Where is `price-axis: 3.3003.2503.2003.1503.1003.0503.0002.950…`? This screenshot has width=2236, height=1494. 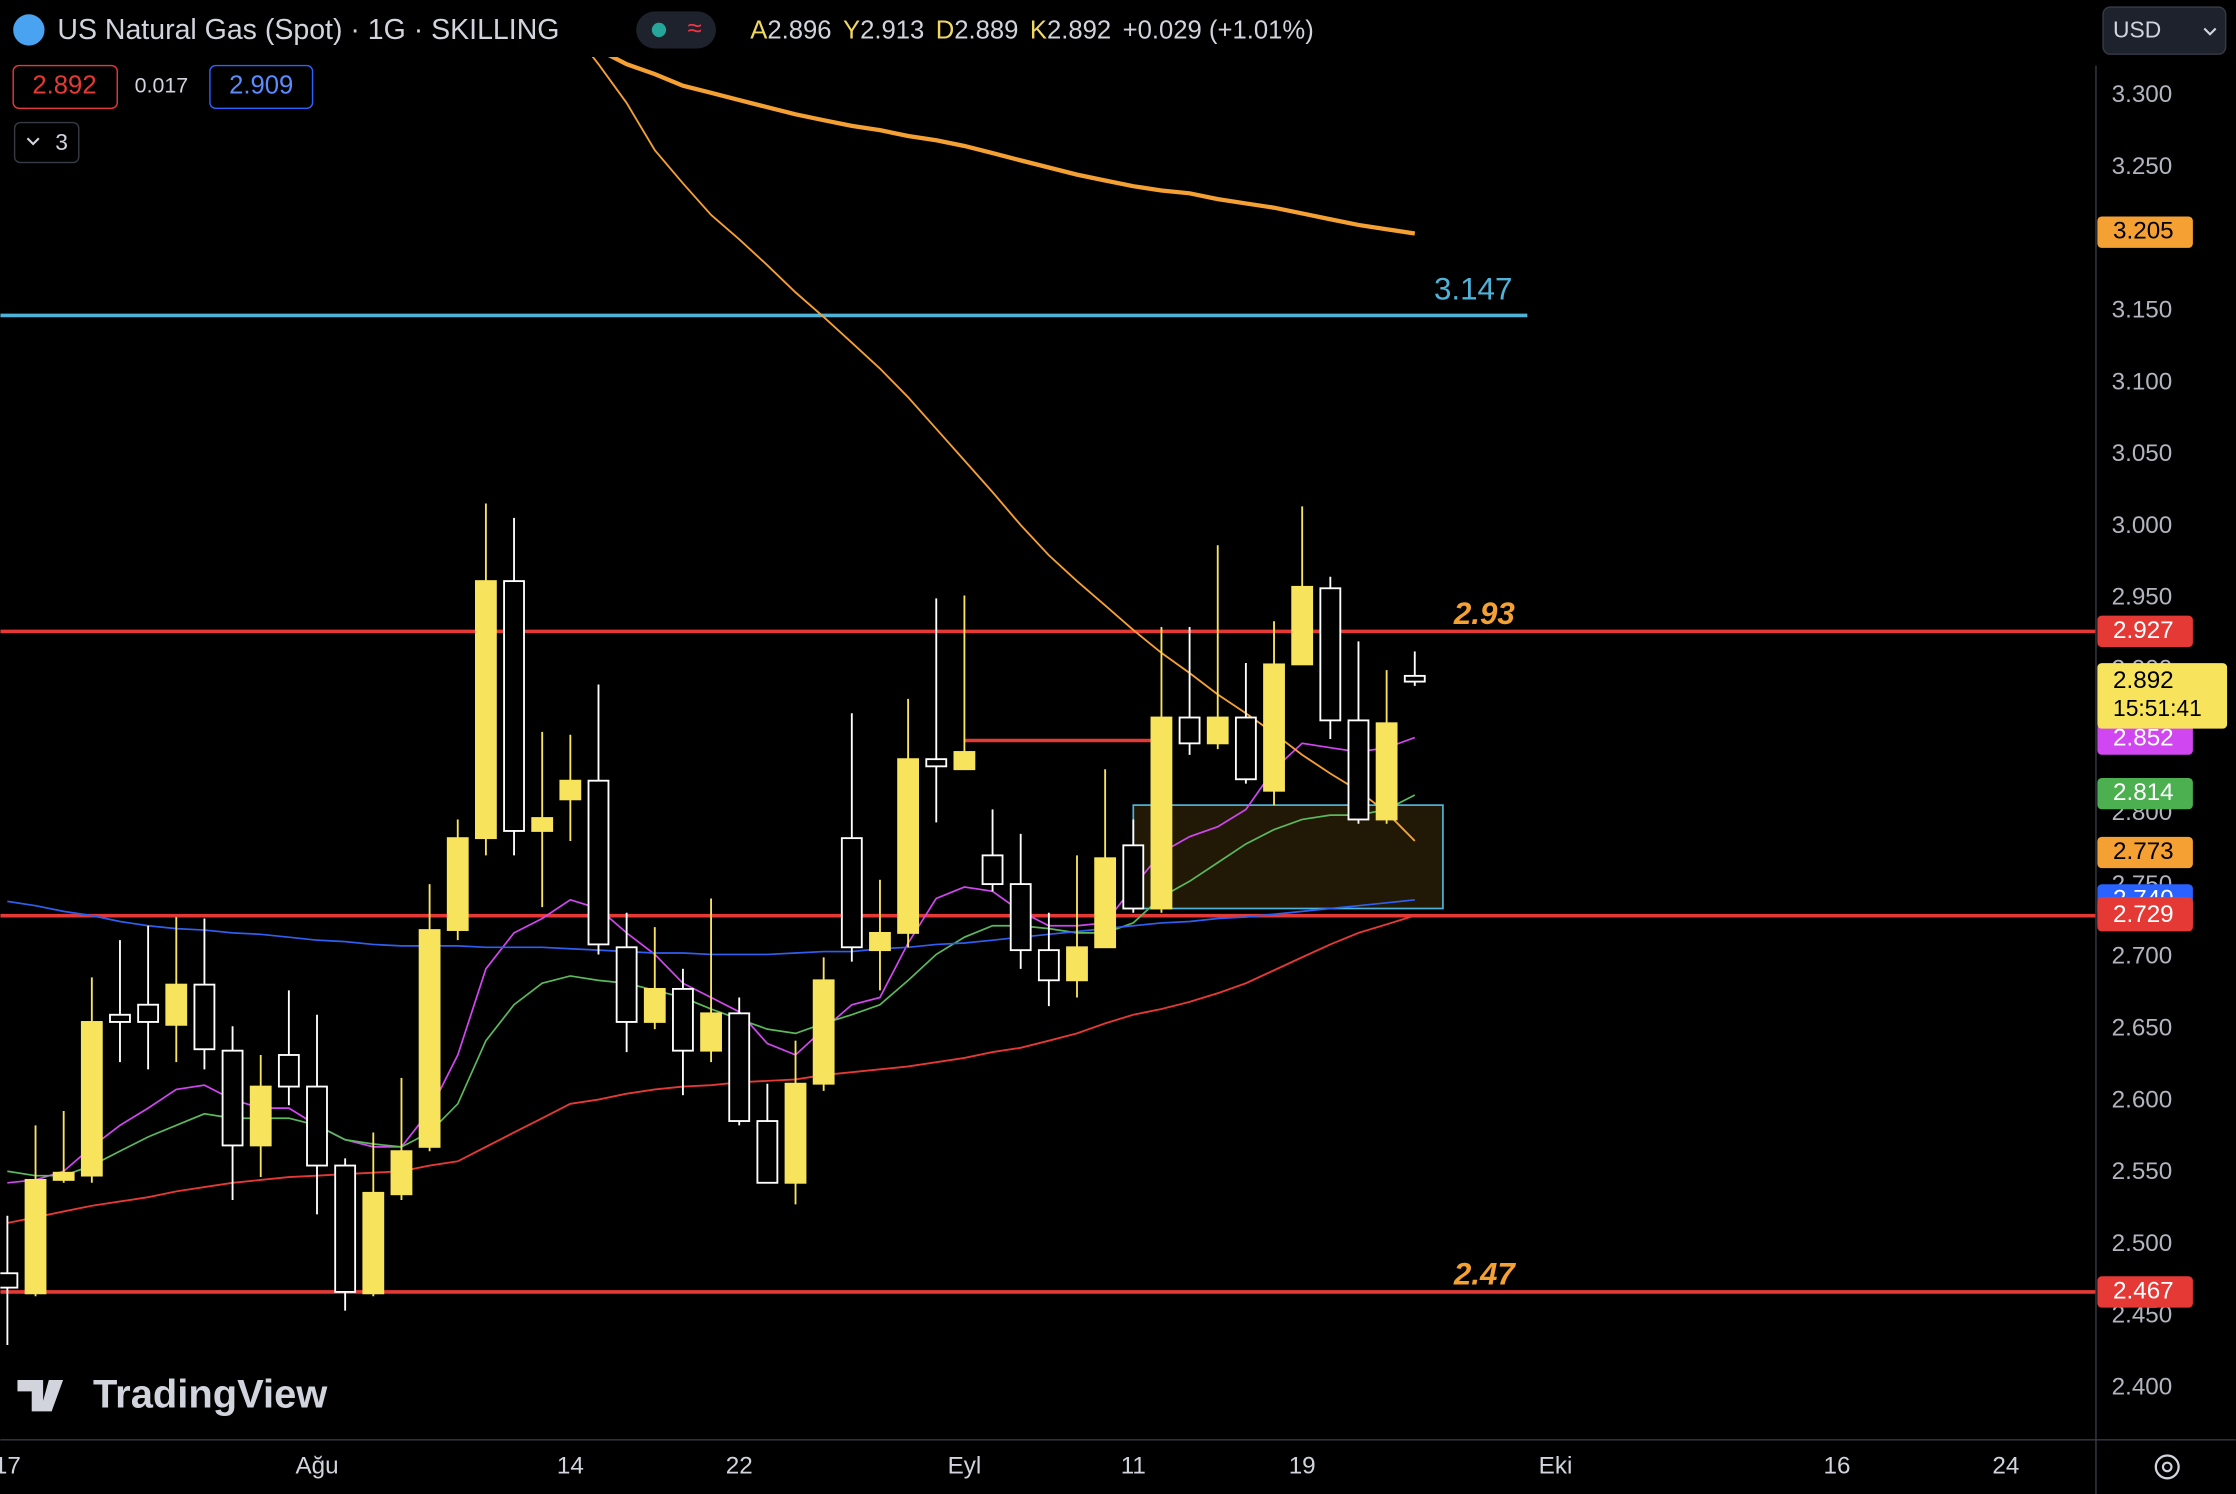
price-axis: 3.3003.2503.2003.1503.1003.0503.0002.950… is located at coordinates (2162, 741).